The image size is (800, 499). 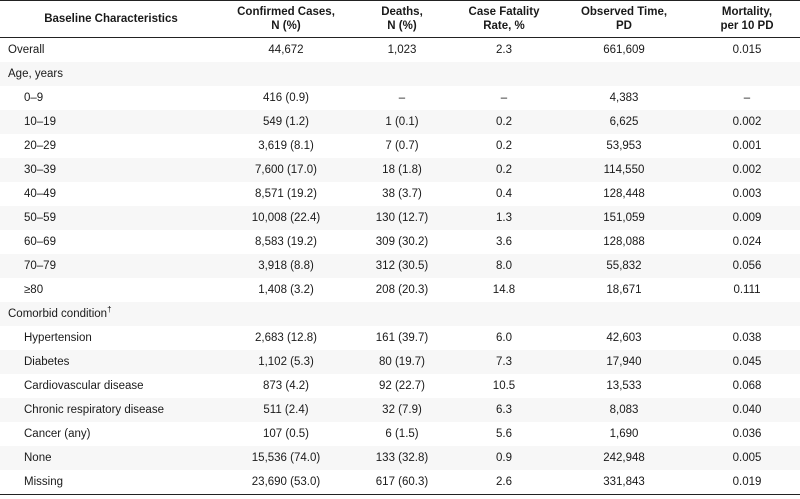 What do you see at coordinates (504, 458) in the screenshot?
I see `cell-case-fatality-rate: 0.9` at bounding box center [504, 458].